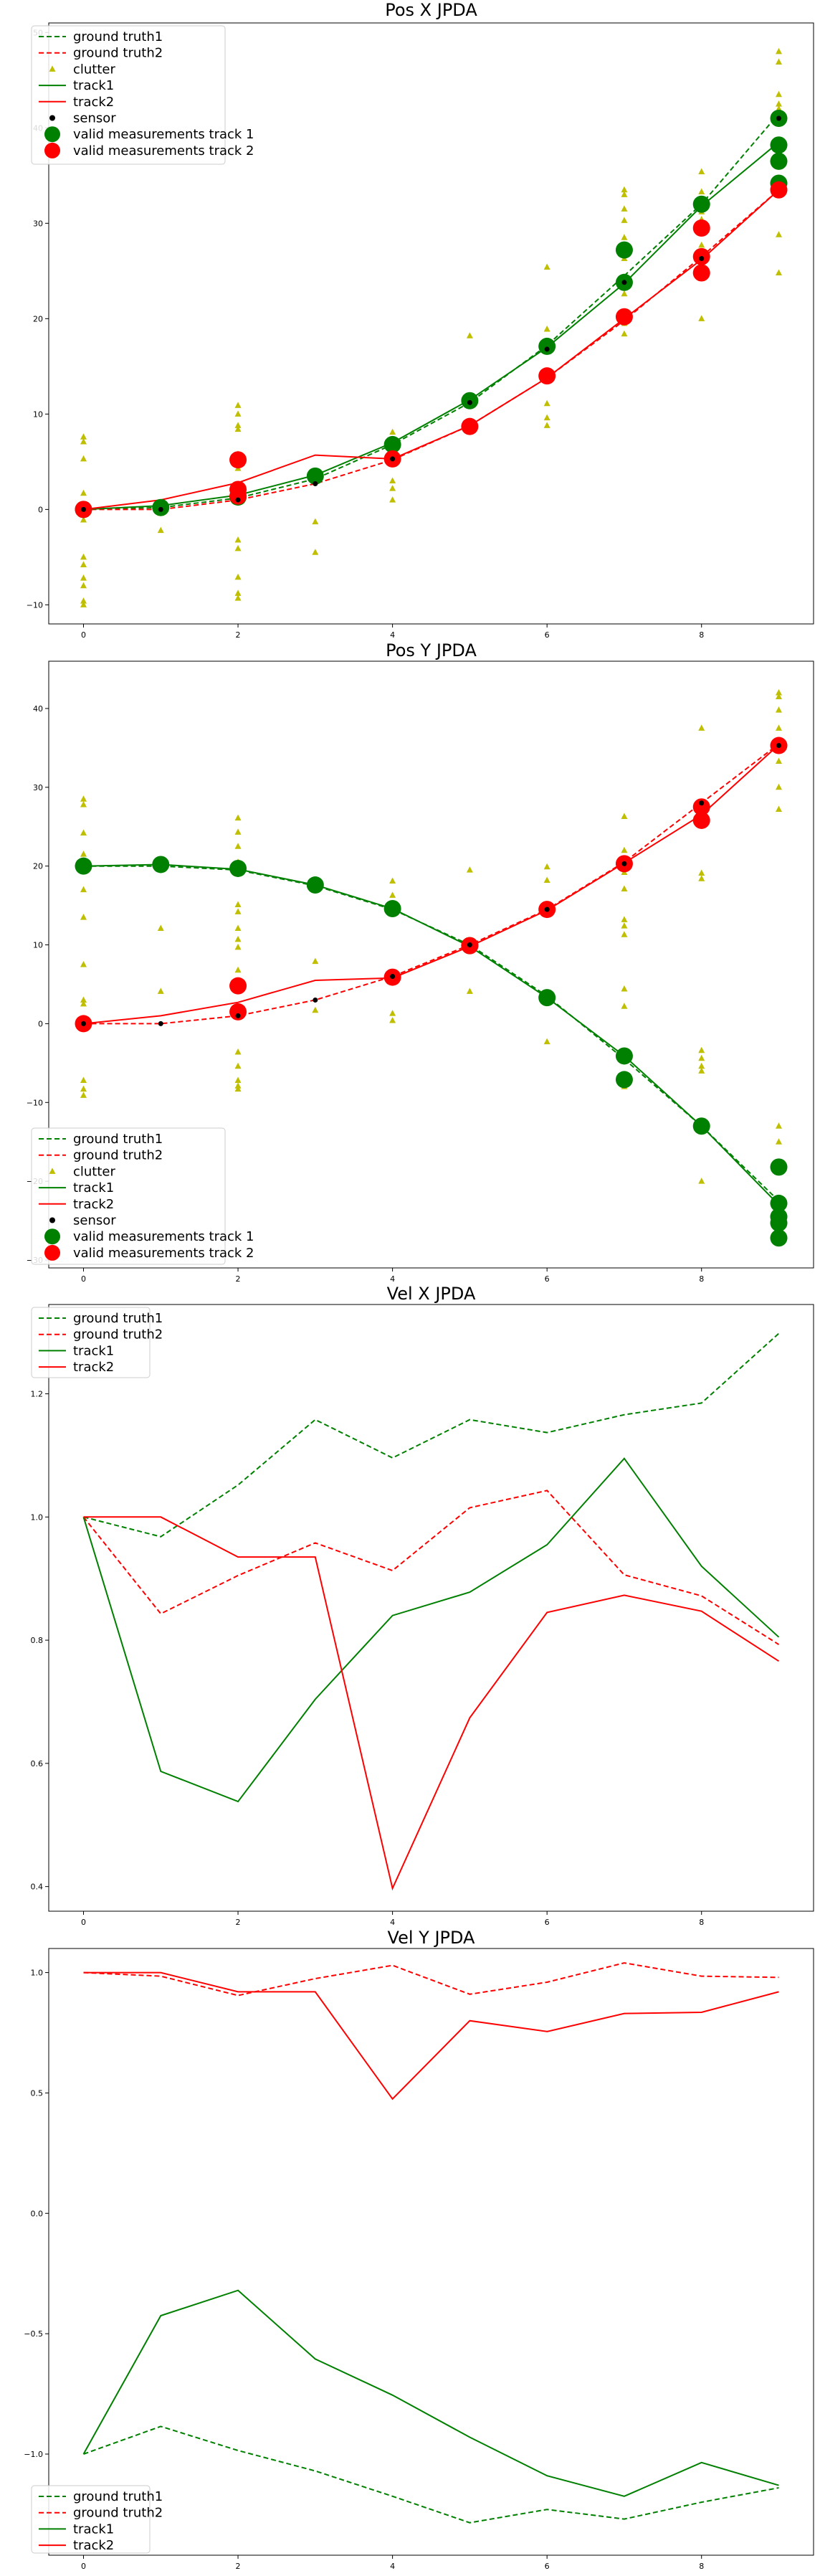 The width and height of the screenshot is (820, 2576). What do you see at coordinates (701, 1922) in the screenshot?
I see `x-tick-label: 8` at bounding box center [701, 1922].